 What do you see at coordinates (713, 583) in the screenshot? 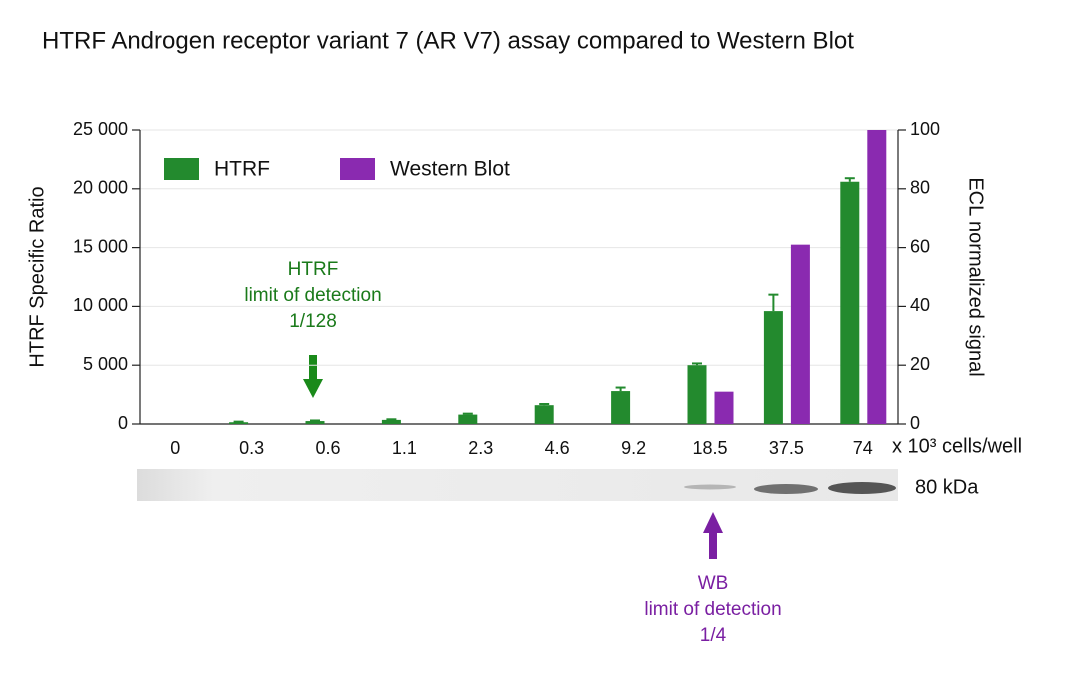
I see `annotation: WB` at bounding box center [713, 583].